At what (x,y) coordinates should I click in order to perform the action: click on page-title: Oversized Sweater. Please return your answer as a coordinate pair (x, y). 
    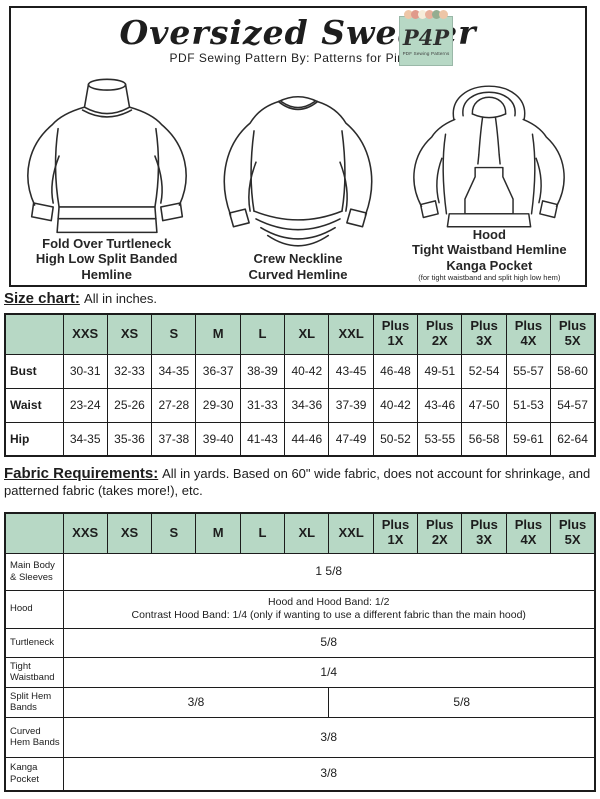
    Looking at the image, I should click on (298, 32).